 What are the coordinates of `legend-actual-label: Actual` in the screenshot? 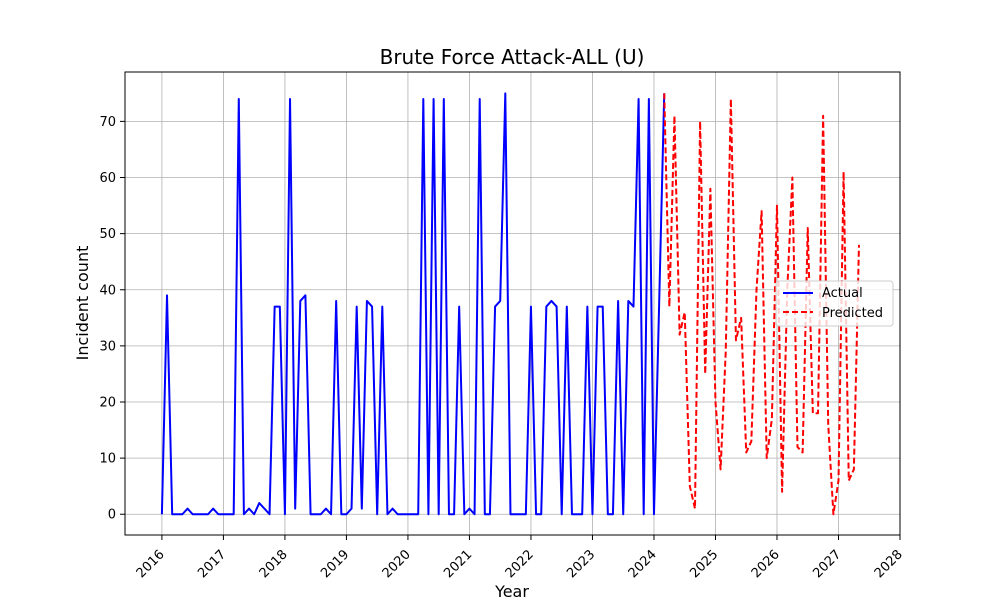 It's located at (842, 293).